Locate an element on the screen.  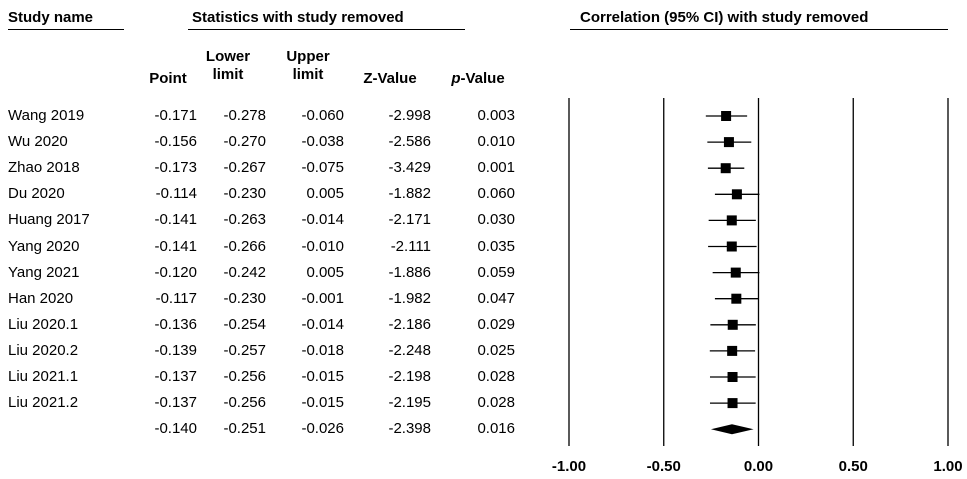
p-cell: 0.003 is located at coordinates (496, 115).